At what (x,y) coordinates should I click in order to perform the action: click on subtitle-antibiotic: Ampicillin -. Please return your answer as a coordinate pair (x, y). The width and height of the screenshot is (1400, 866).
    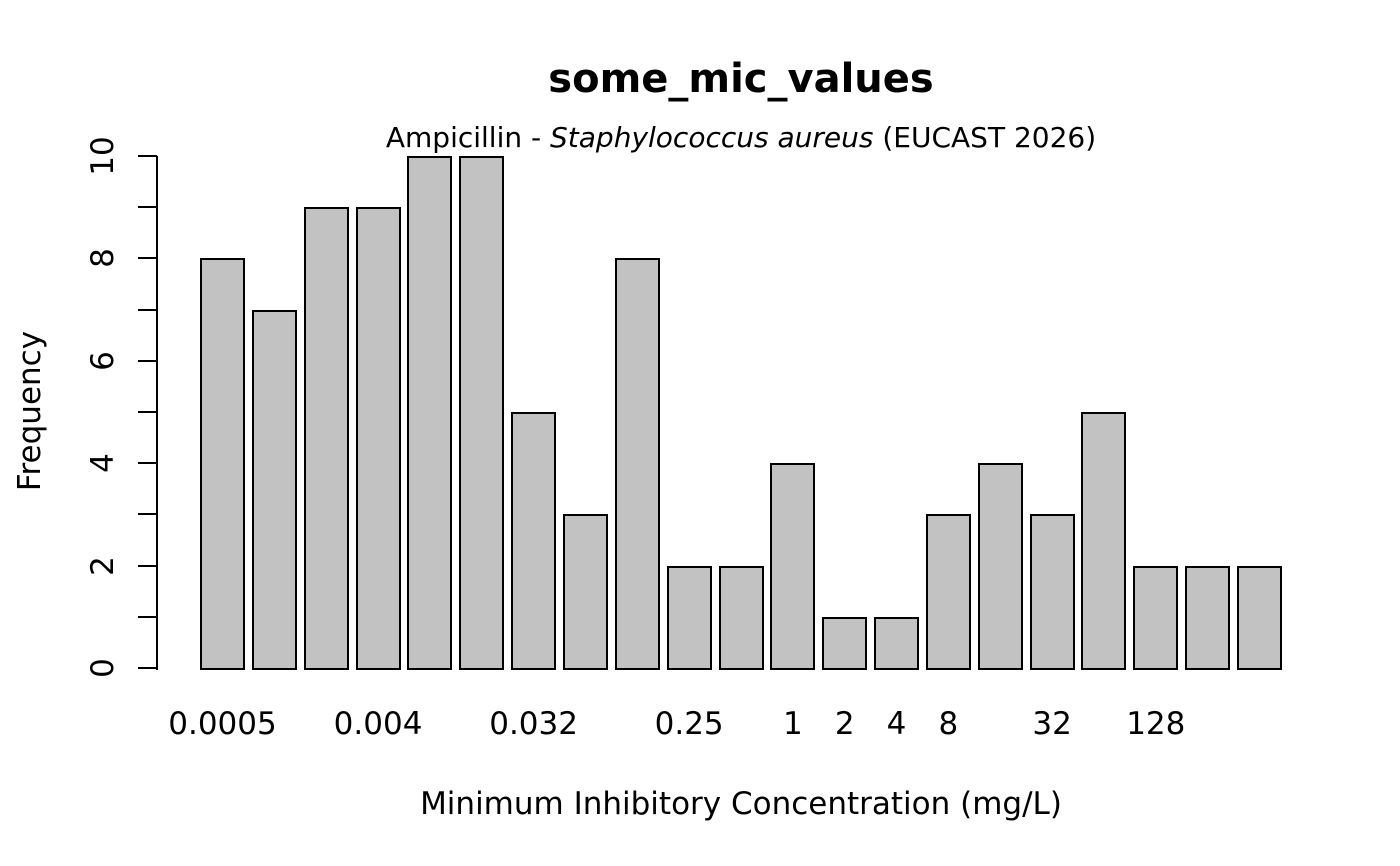
    Looking at the image, I should click on (468, 137).